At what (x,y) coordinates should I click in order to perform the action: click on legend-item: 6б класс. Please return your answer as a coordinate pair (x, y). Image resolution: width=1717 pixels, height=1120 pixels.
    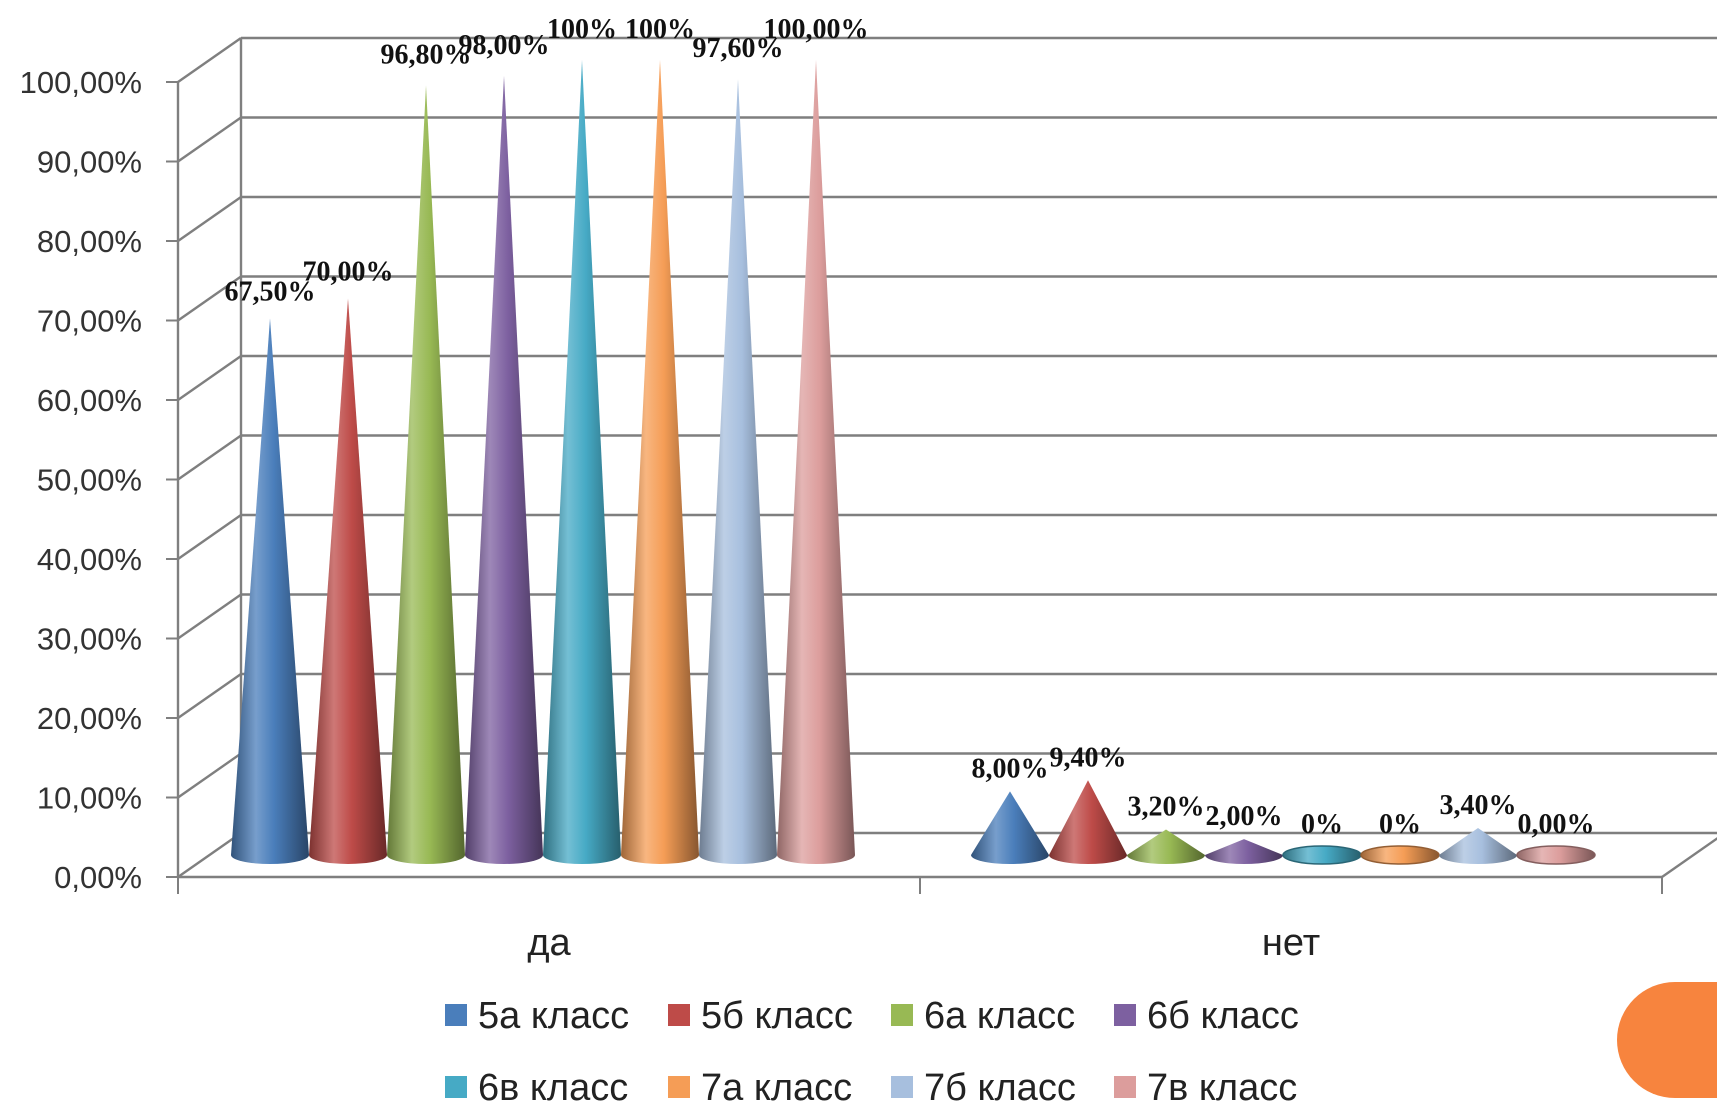
    Looking at the image, I should click on (1206, 1016).